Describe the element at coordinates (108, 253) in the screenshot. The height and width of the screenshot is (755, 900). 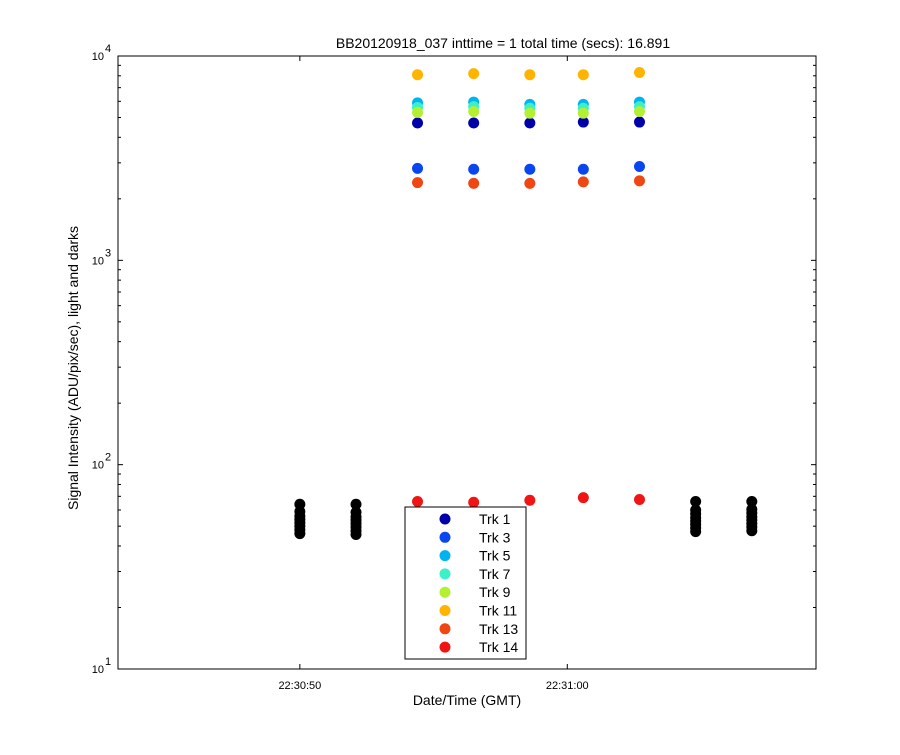
I see `y-tick-exponent: 3` at that location.